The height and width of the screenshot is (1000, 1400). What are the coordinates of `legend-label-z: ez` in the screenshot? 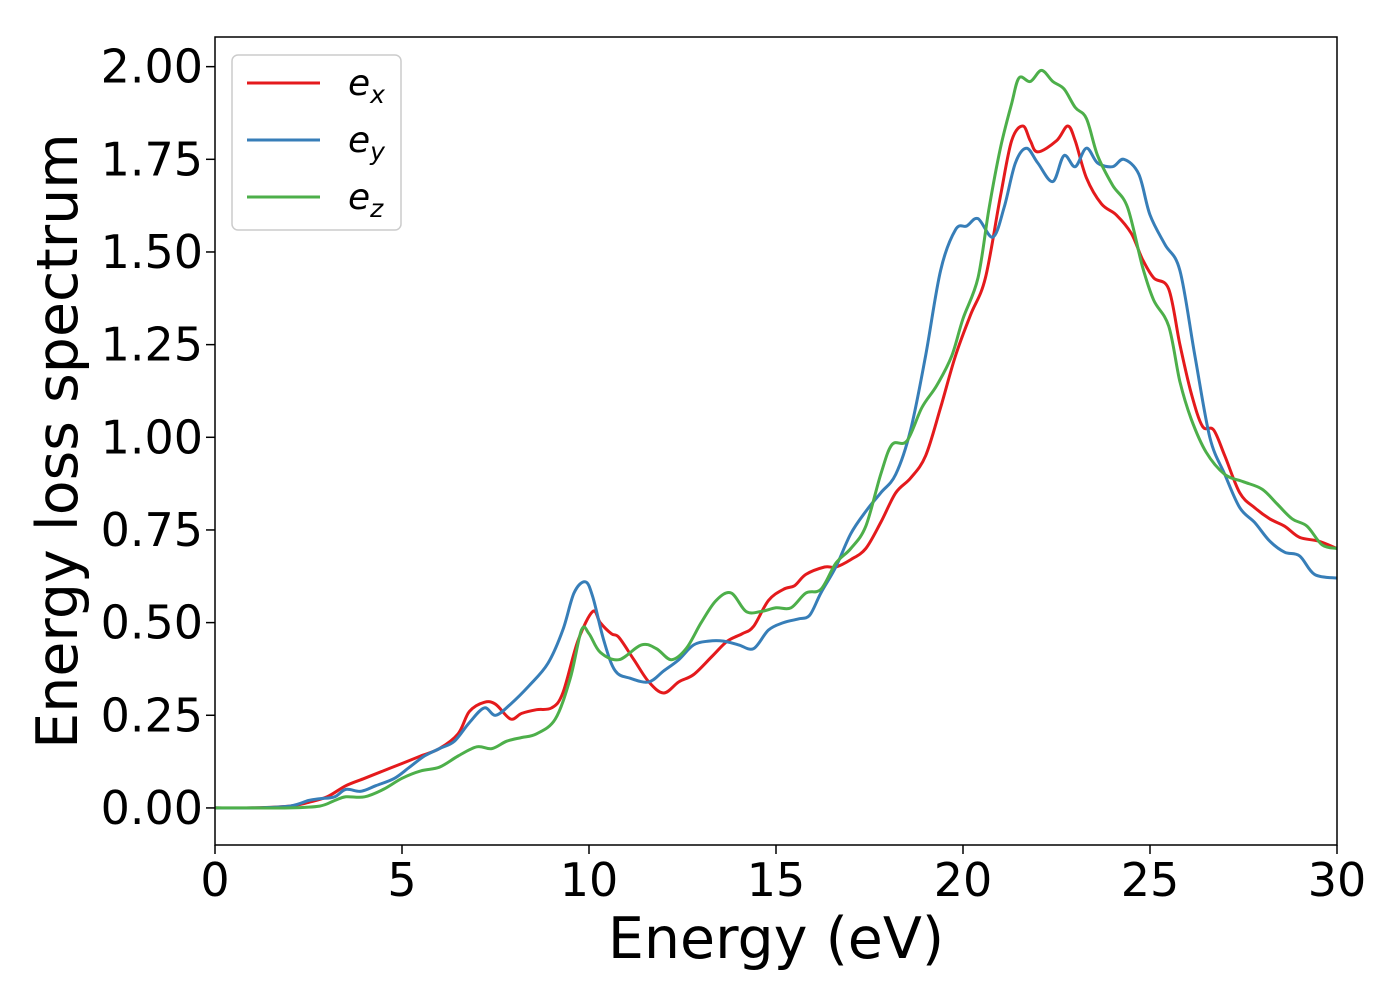 It's located at (366, 200).